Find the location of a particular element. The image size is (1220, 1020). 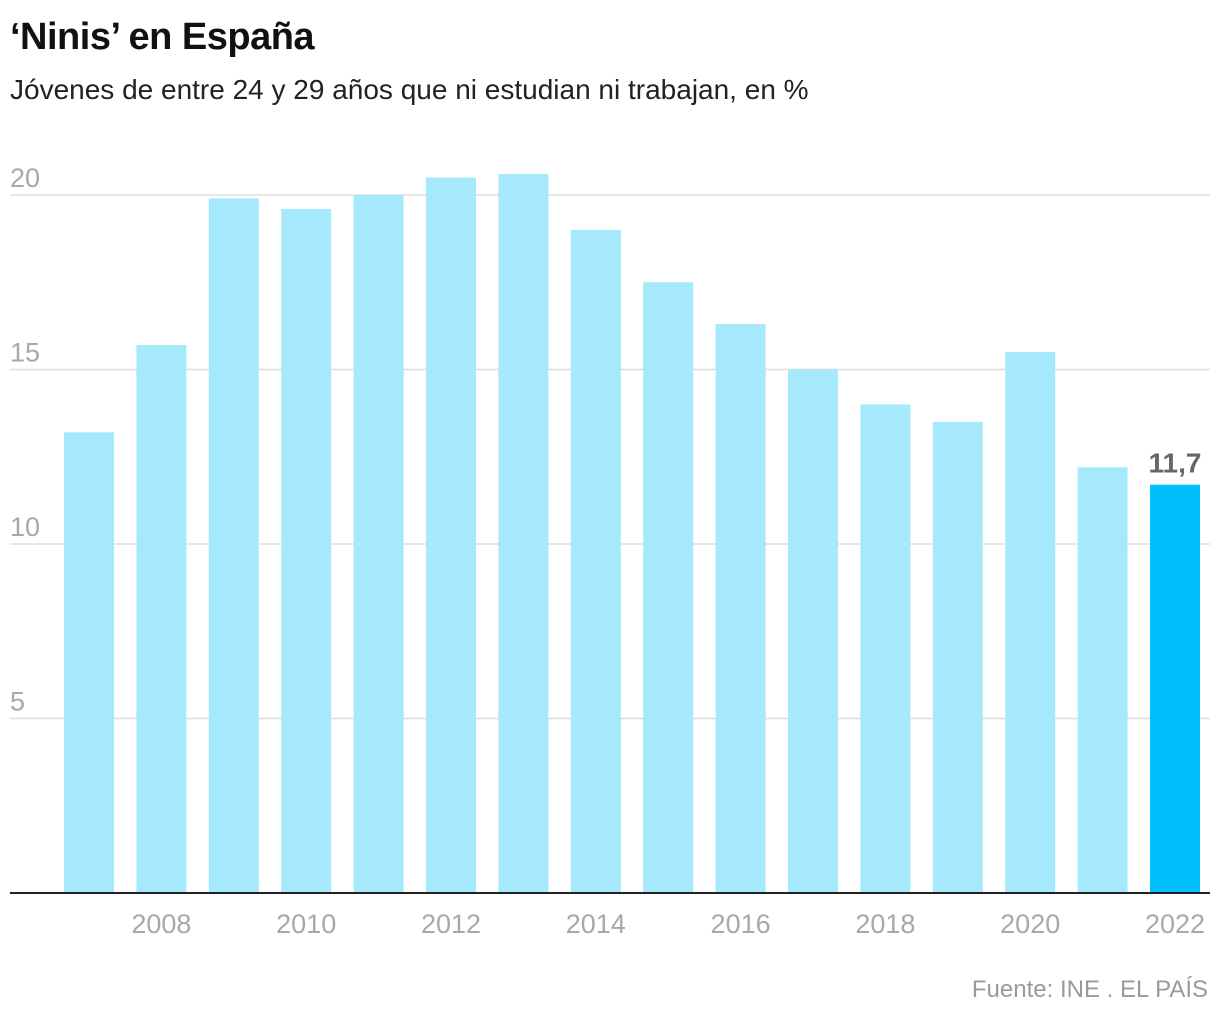

bar-2013 is located at coordinates (523, 533).